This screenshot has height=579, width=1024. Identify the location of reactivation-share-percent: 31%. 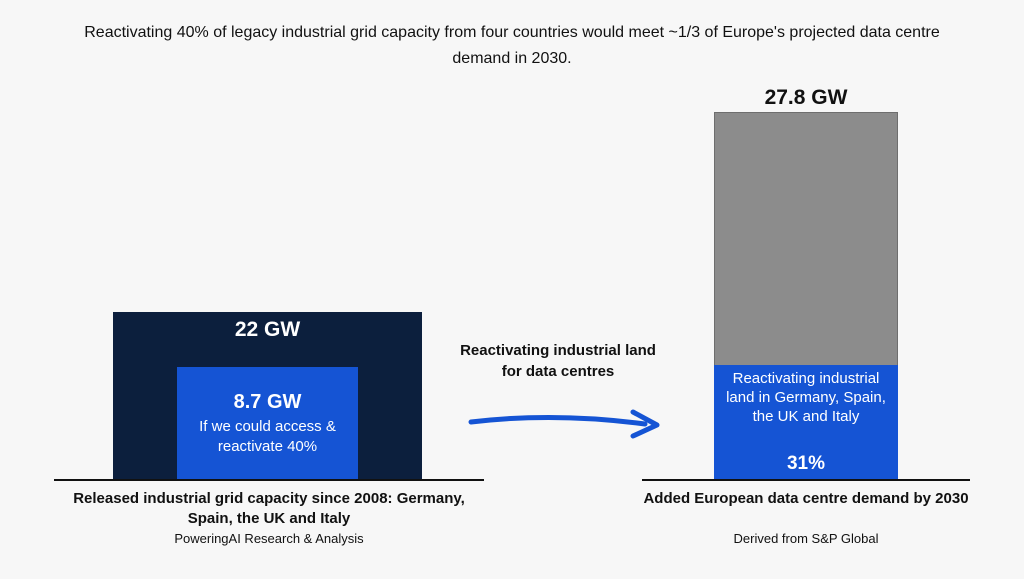
(806, 463).